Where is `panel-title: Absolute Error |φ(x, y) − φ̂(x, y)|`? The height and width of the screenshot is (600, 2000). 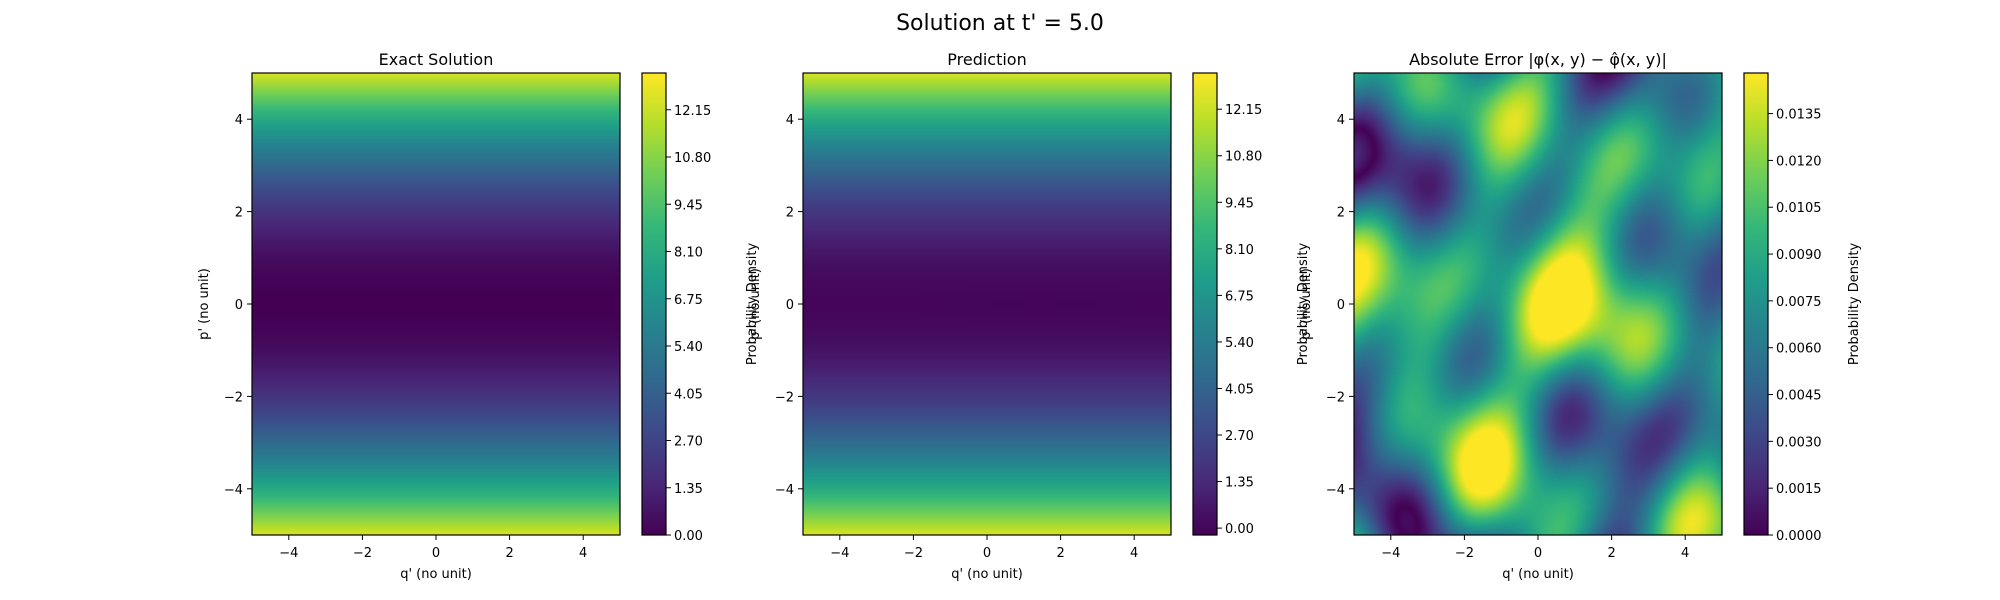 panel-title: Absolute Error |φ(x, y) − φ̂(x, y)| is located at coordinates (1538, 59).